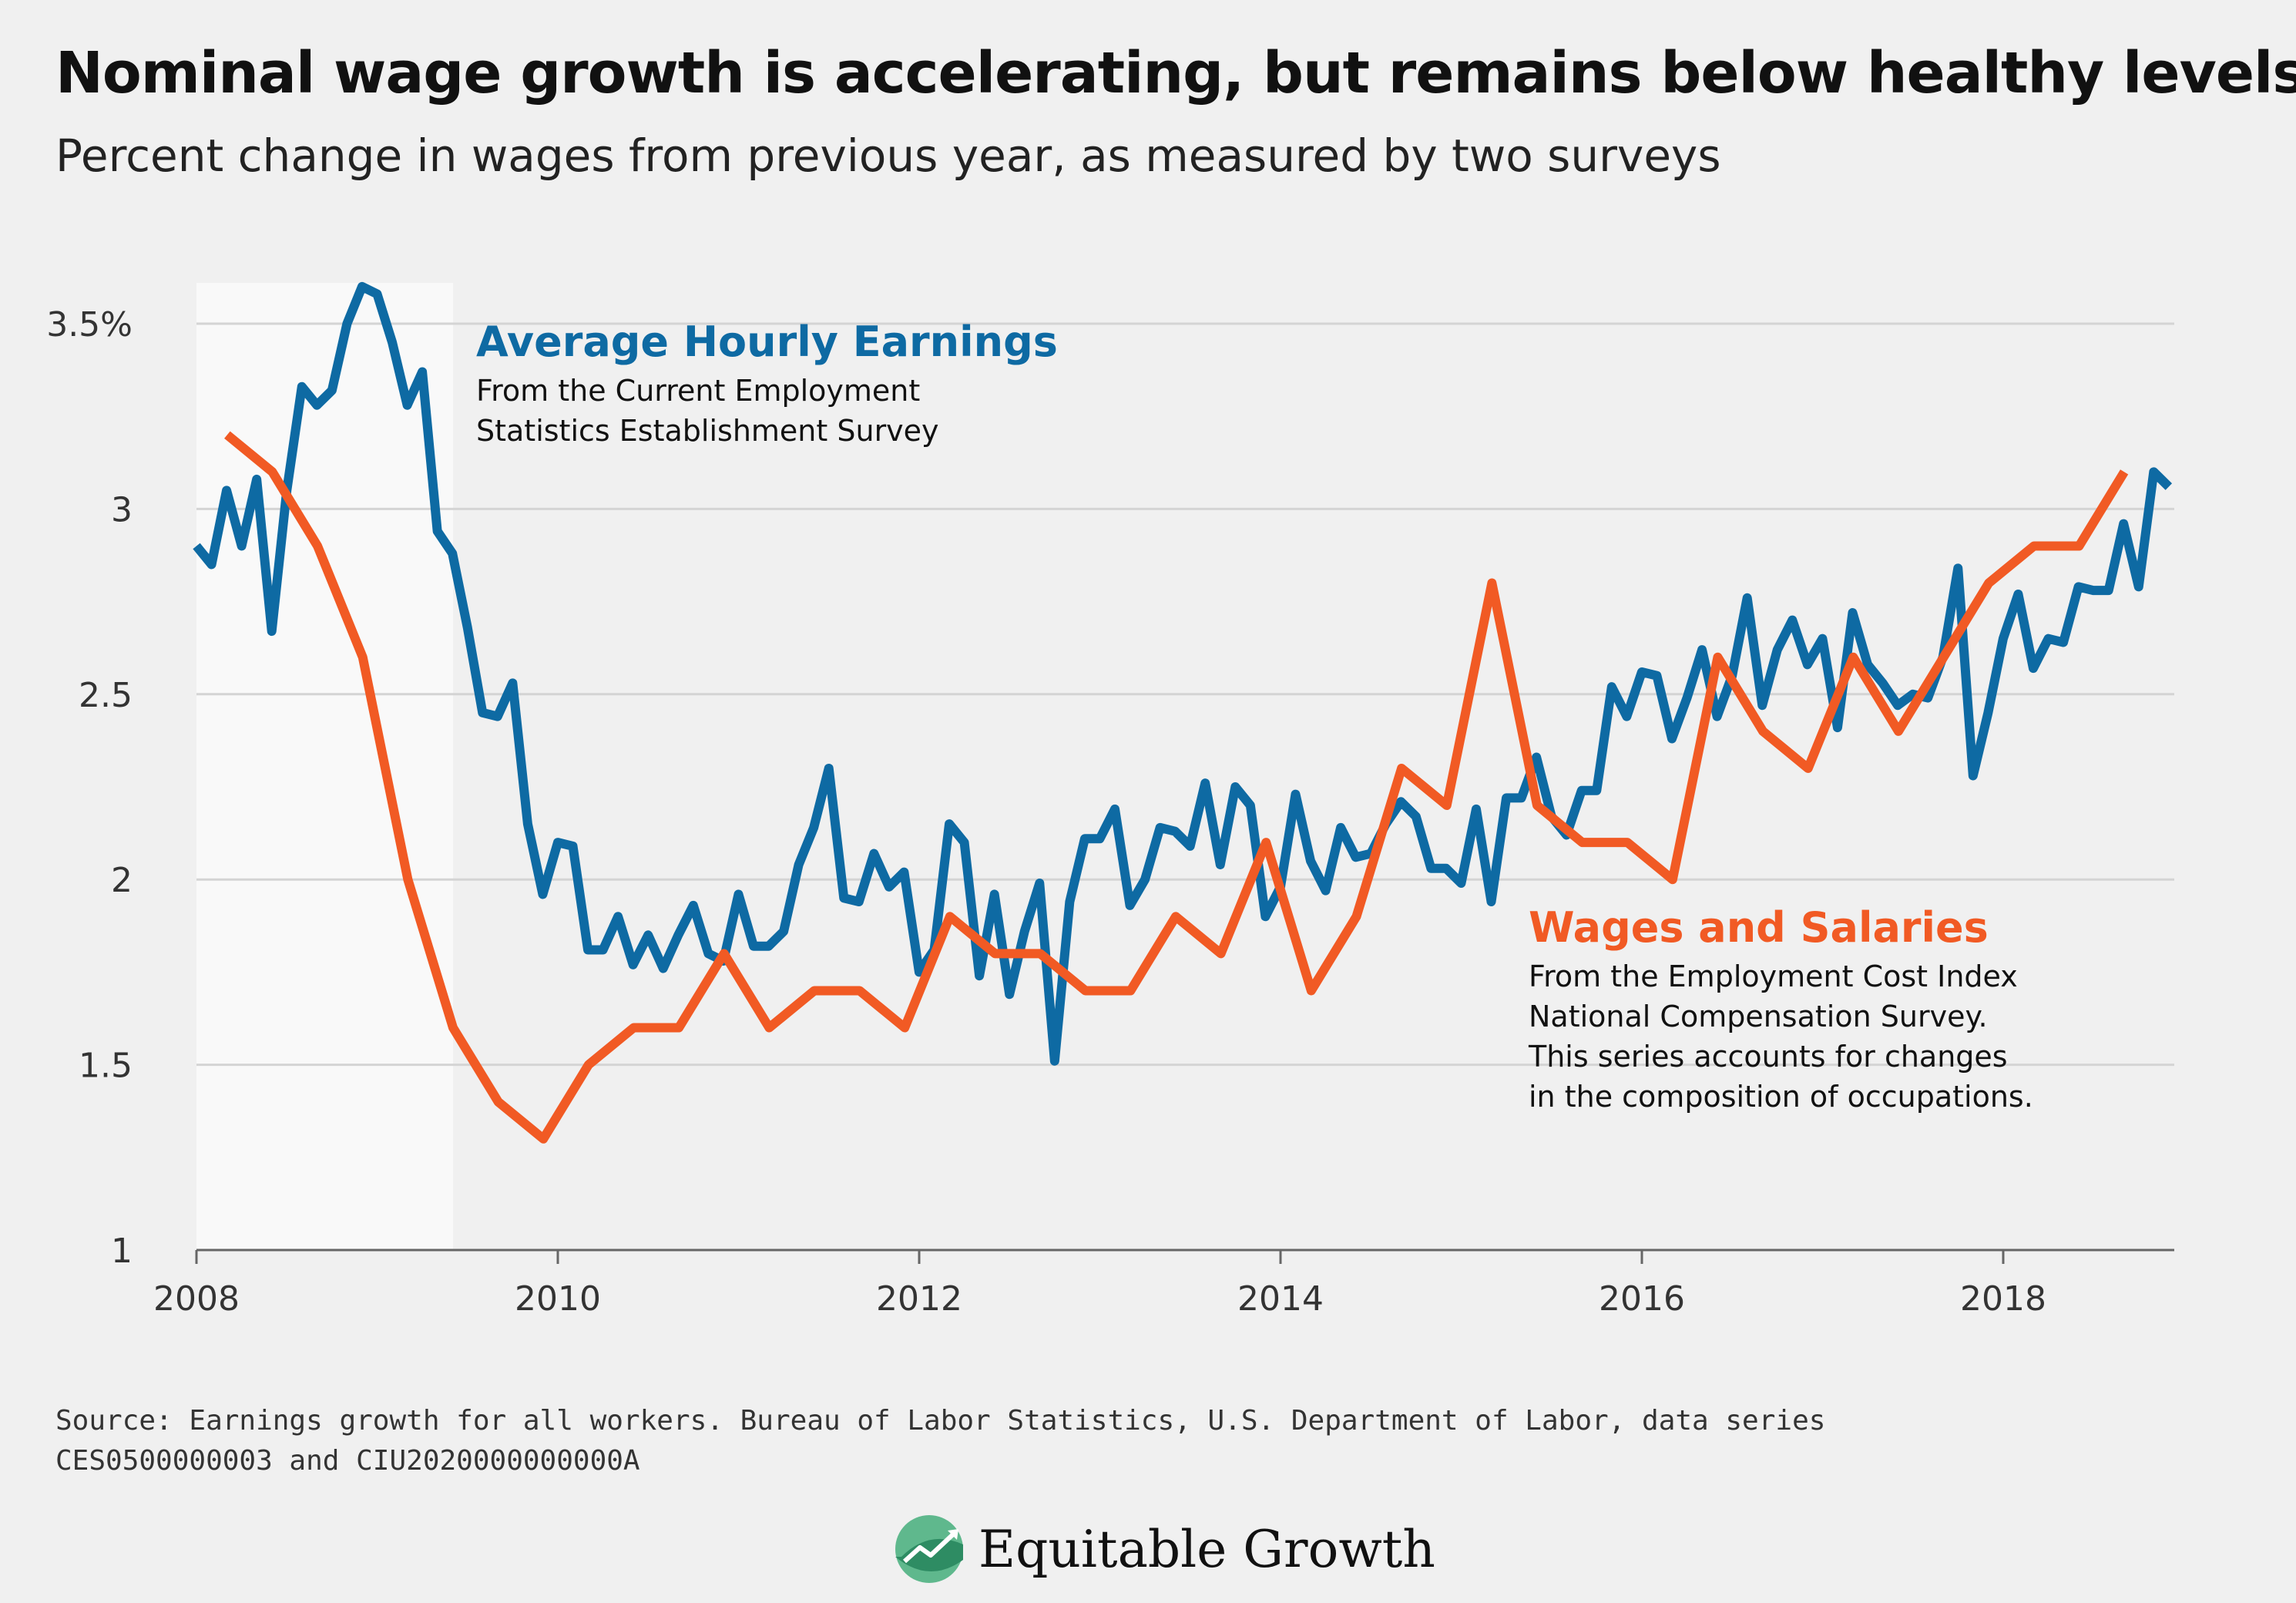 The image size is (2296, 1603). I want to click on x-tick-label: 2018, so click(2003, 1299).